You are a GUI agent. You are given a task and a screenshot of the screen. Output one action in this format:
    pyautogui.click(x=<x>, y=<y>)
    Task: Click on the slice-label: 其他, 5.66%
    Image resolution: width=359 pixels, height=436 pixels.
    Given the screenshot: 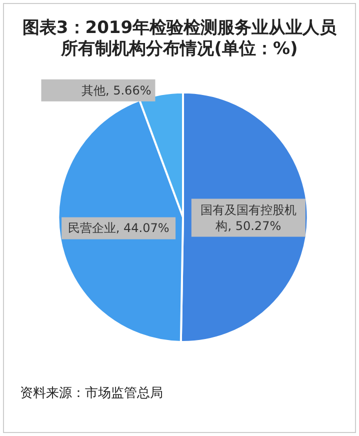 What is the action you would take?
    pyautogui.click(x=116, y=90)
    